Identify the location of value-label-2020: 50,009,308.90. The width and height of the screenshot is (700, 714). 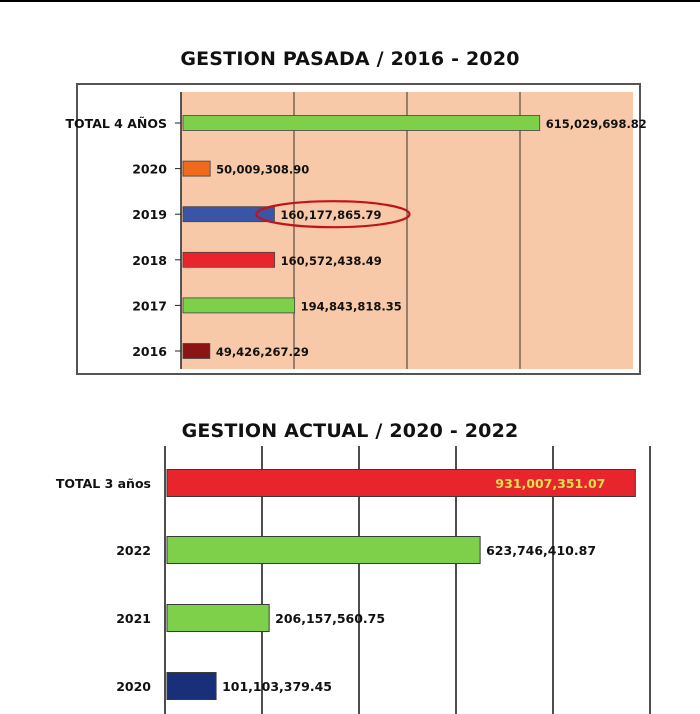
(262, 170).